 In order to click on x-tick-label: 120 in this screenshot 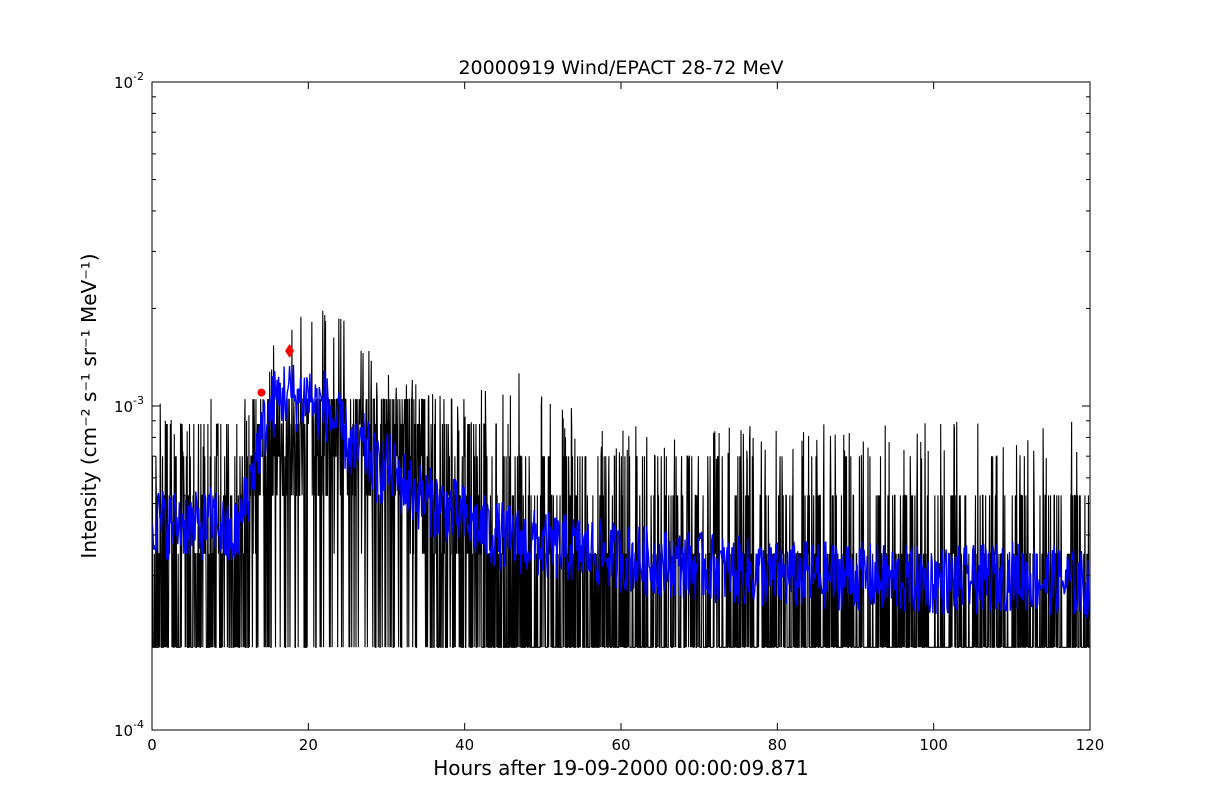, I will do `click(1090, 745)`.